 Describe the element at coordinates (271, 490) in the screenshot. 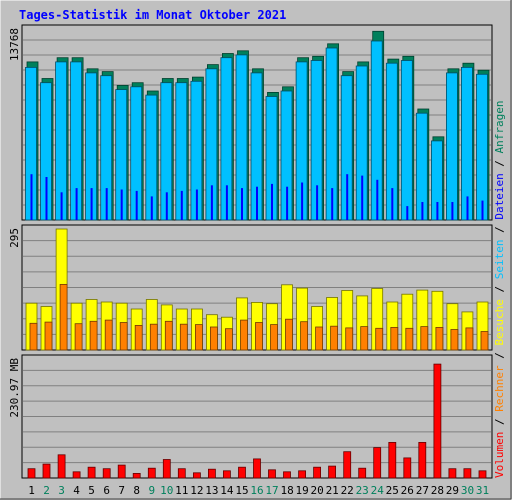

I see `day-label-17: 17` at that location.